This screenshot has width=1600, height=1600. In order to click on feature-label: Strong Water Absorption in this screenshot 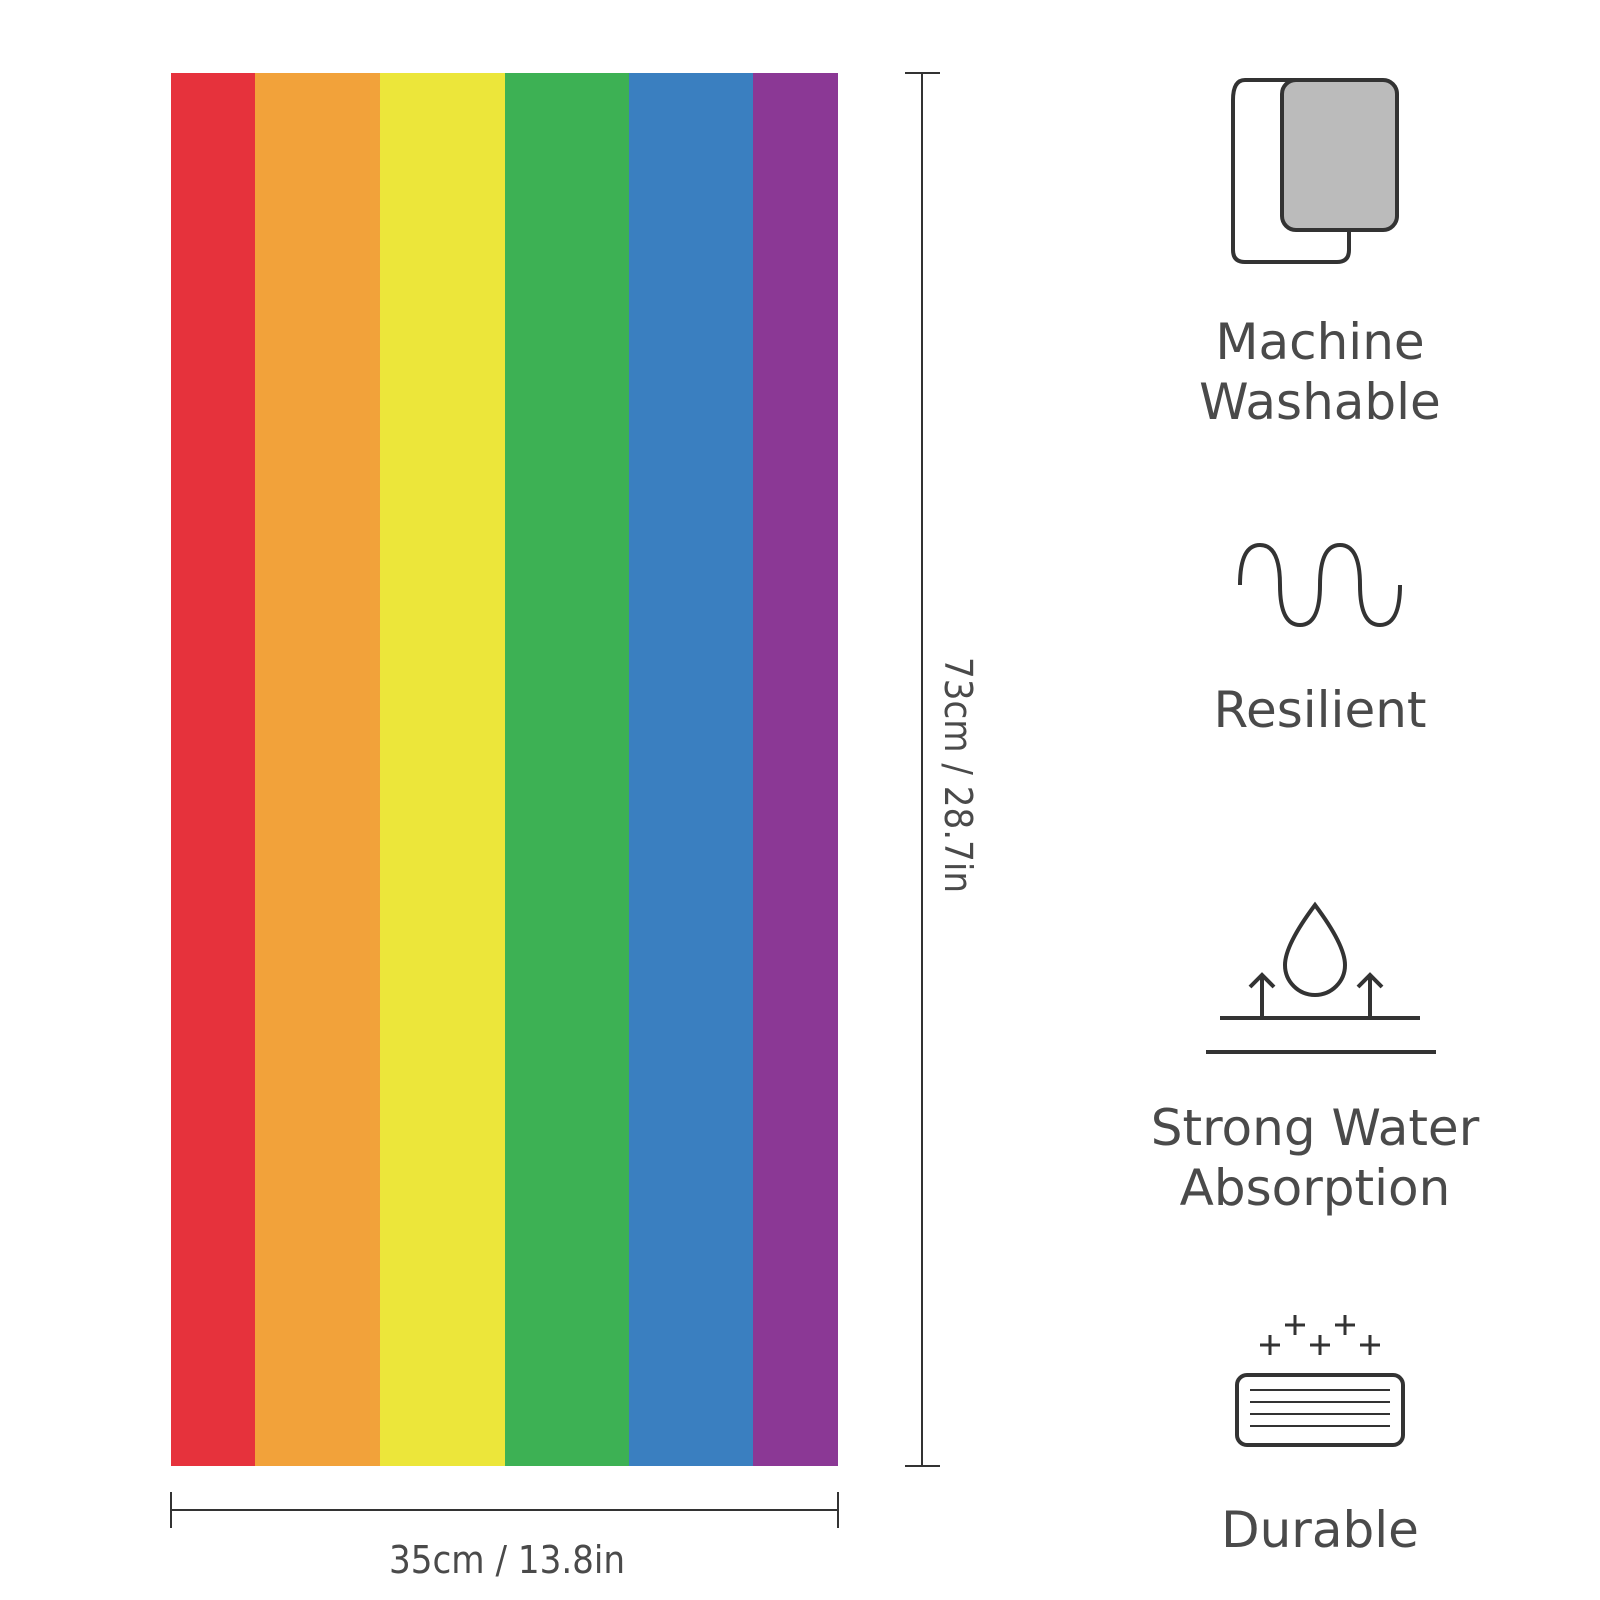, I will do `click(1315, 1158)`.